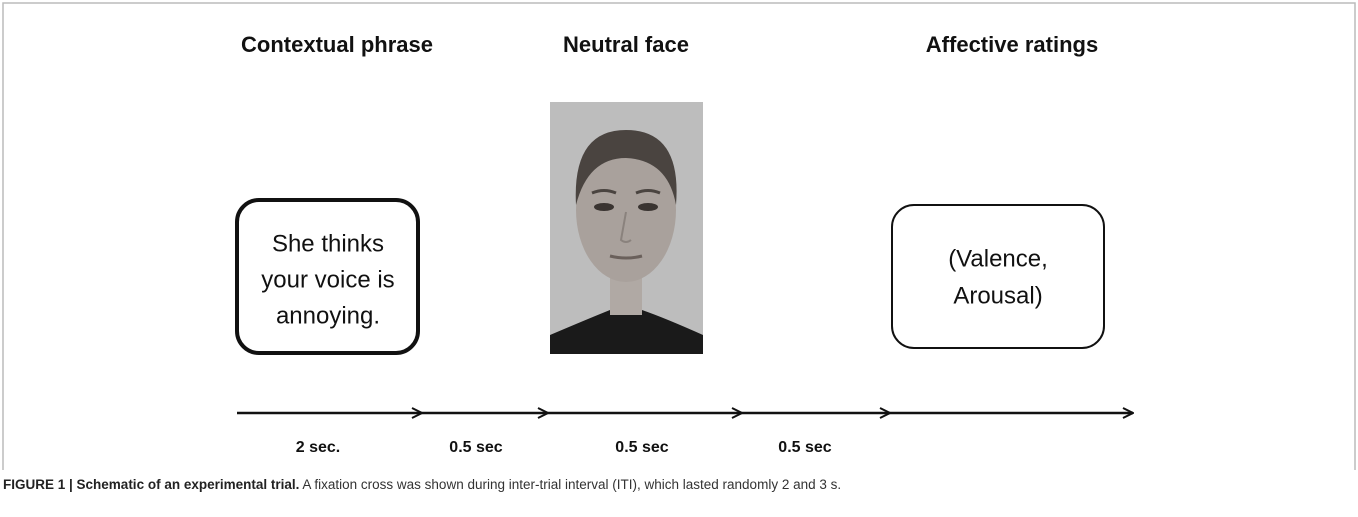 The image size is (1358, 517). What do you see at coordinates (998, 258) in the screenshot?
I see `rating-line: (Valence,` at bounding box center [998, 258].